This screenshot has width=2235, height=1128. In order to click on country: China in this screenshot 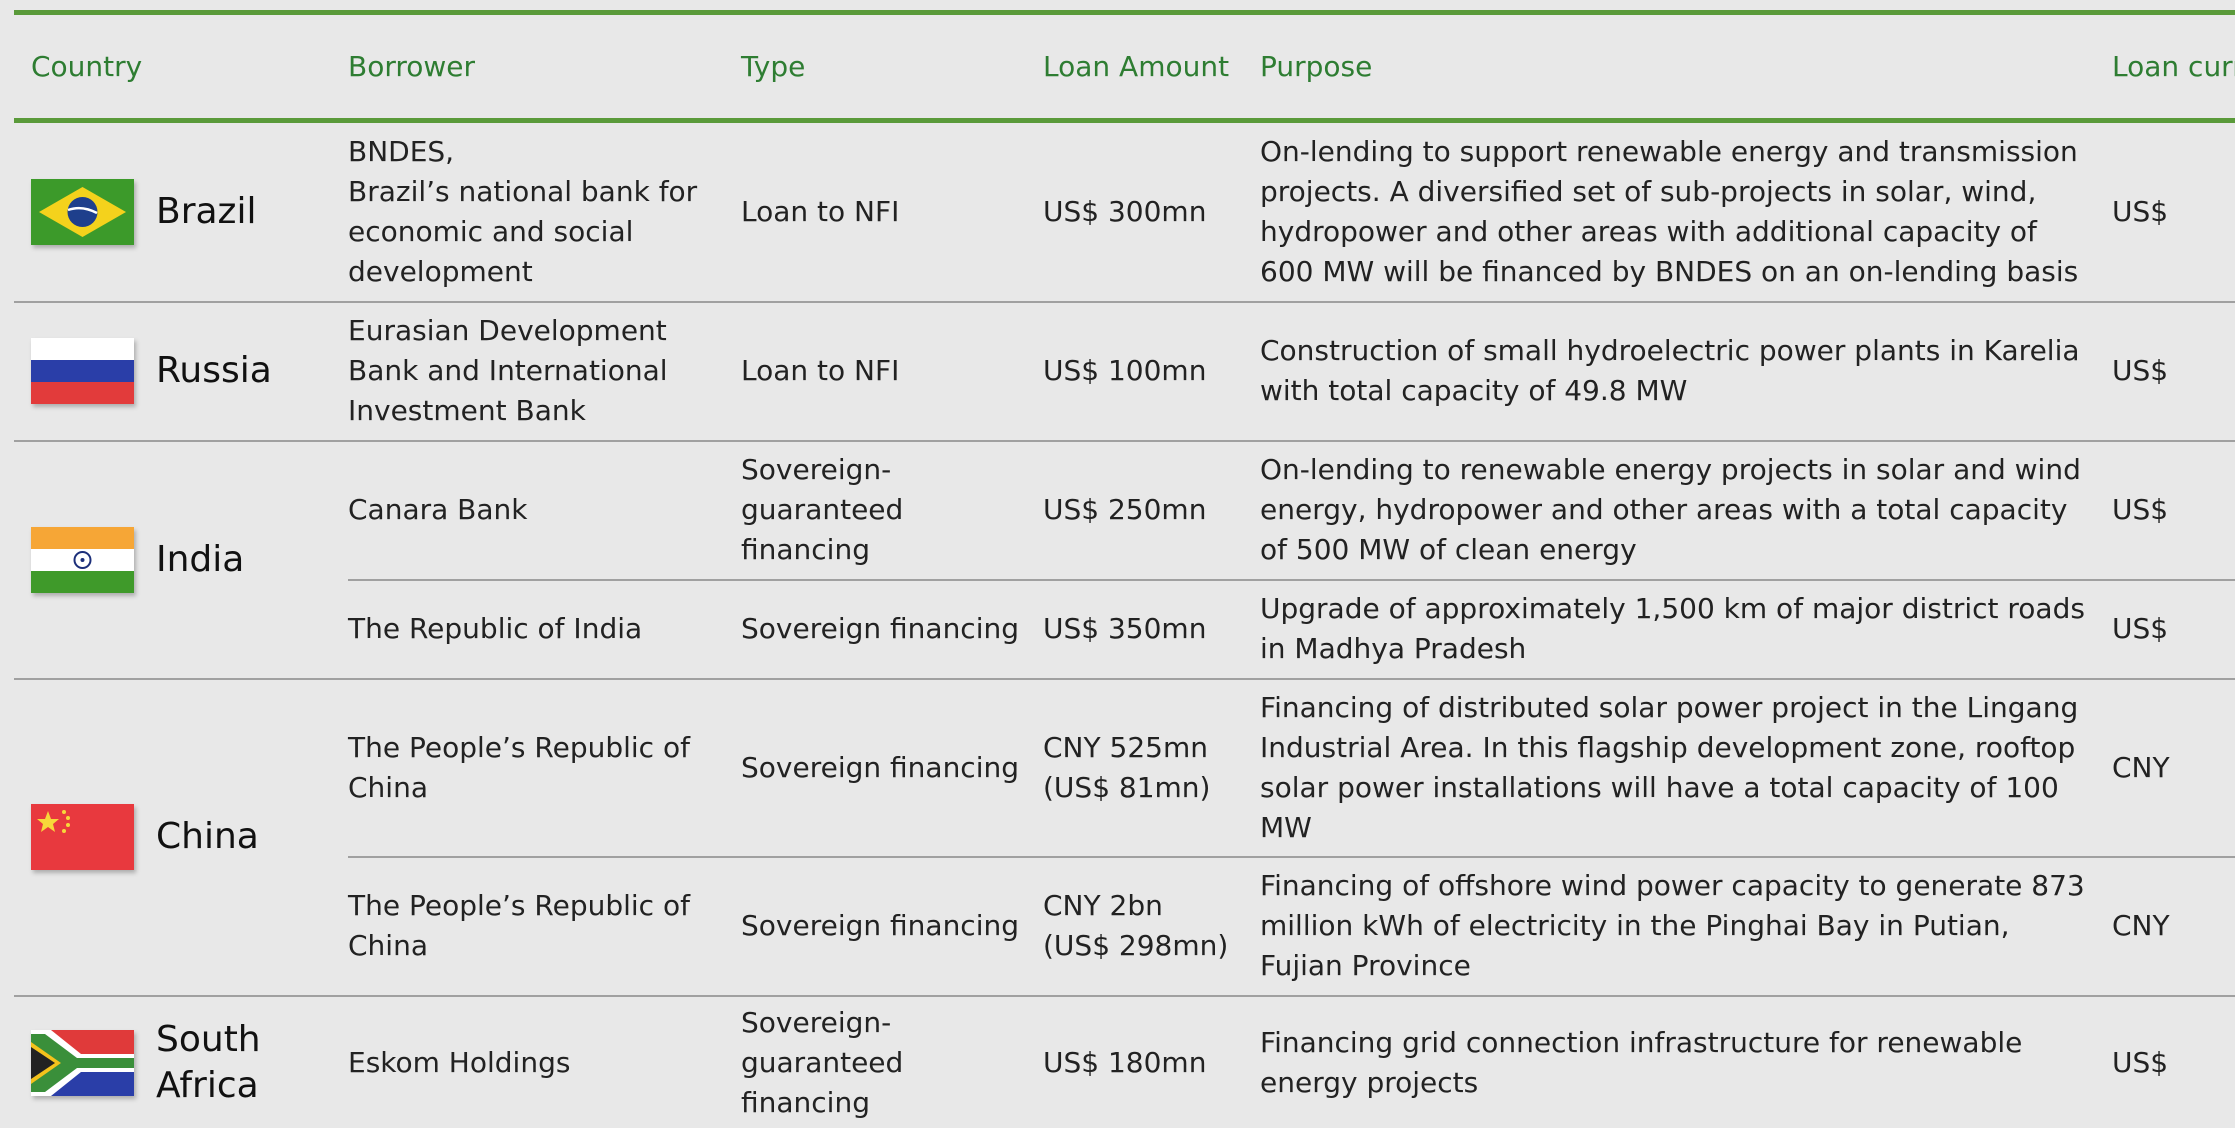, I will do `click(177, 837)`.